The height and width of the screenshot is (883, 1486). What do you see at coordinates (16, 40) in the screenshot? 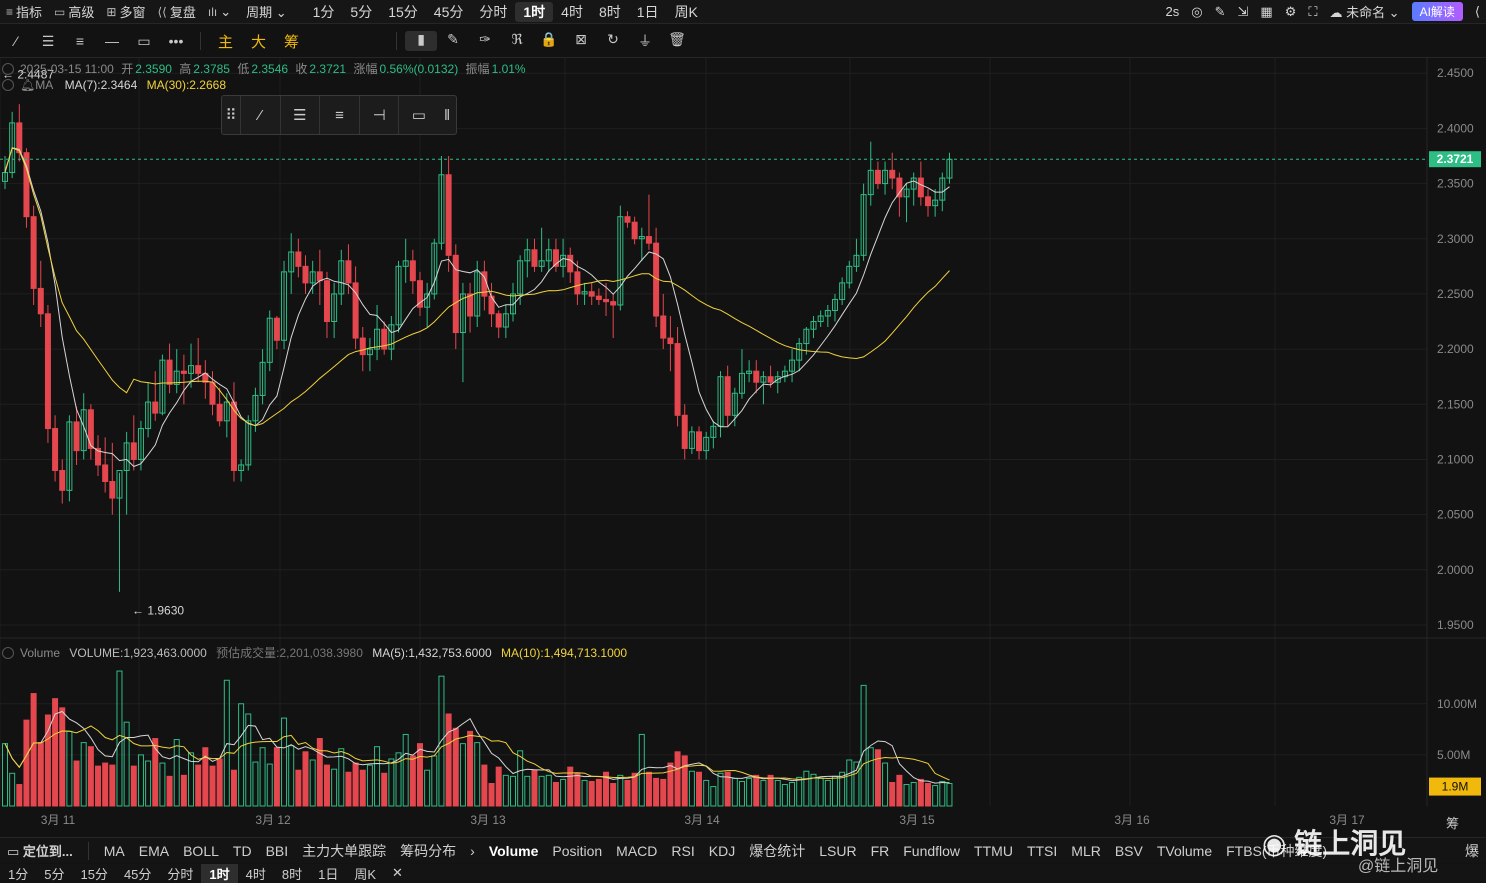
I see `draw-tool-0: ⁄` at bounding box center [16, 40].